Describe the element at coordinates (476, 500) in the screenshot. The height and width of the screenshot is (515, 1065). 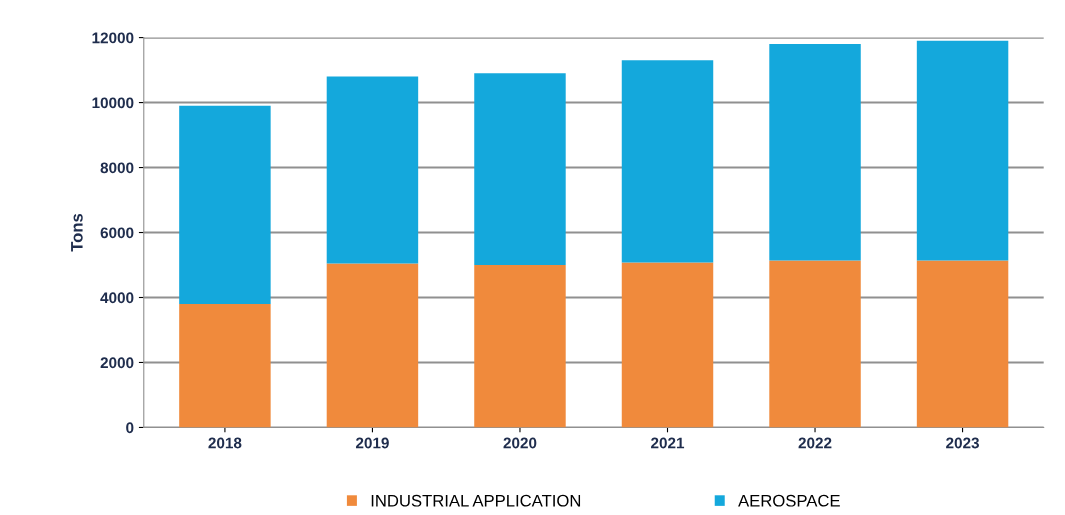
I see `legend-label: INDUSTRIAL APPLICATION` at that location.